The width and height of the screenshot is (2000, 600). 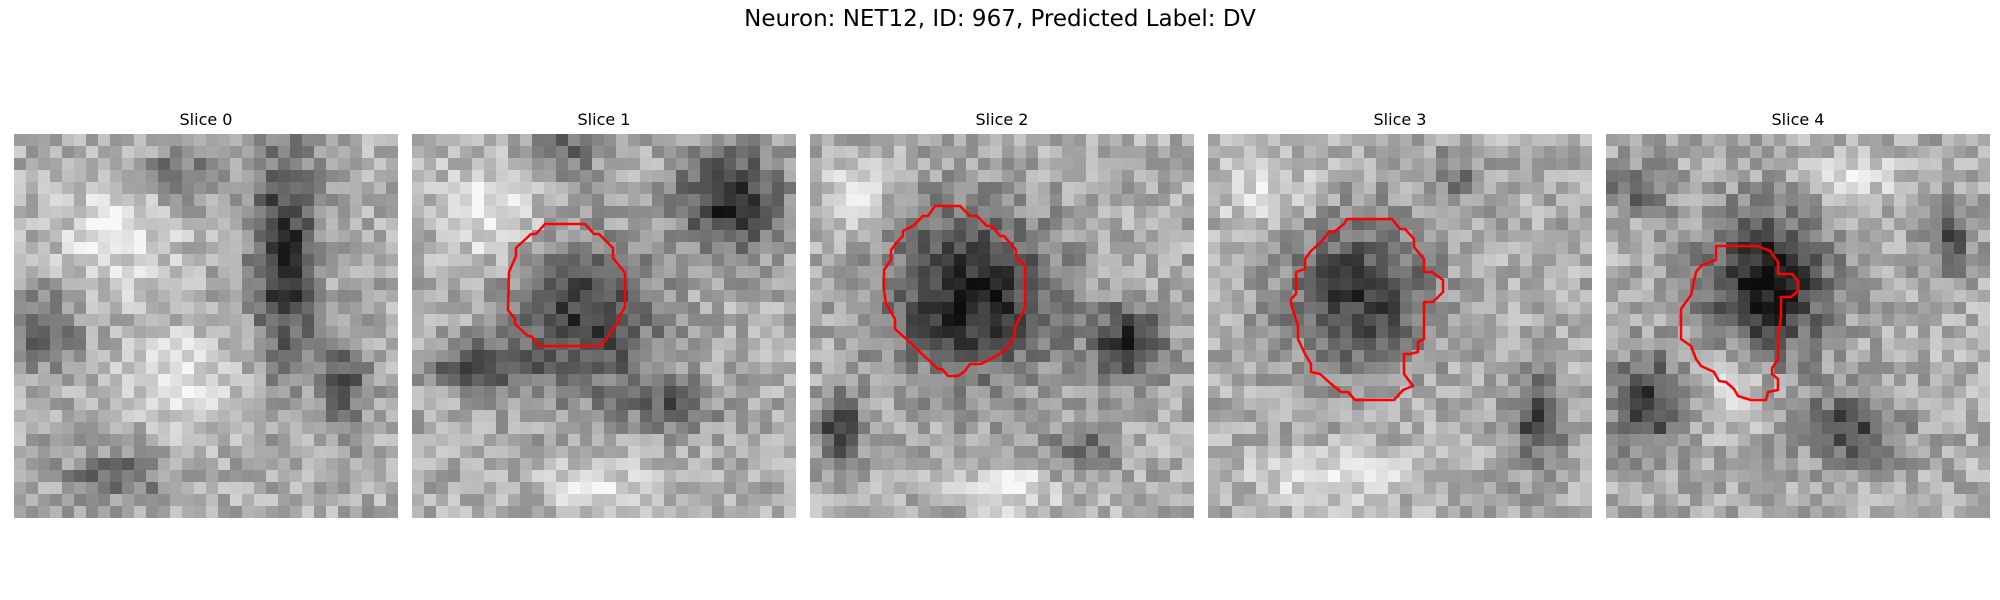 I want to click on slice-title: Slice 1, so click(x=604, y=119).